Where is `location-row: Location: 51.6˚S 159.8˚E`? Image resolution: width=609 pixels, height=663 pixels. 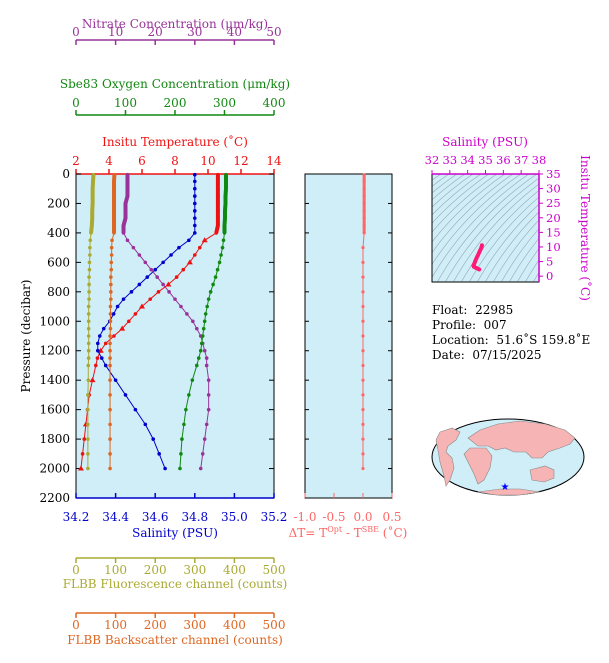
location-row: Location: 51.6˚S 159.8˚E is located at coordinates (511, 340).